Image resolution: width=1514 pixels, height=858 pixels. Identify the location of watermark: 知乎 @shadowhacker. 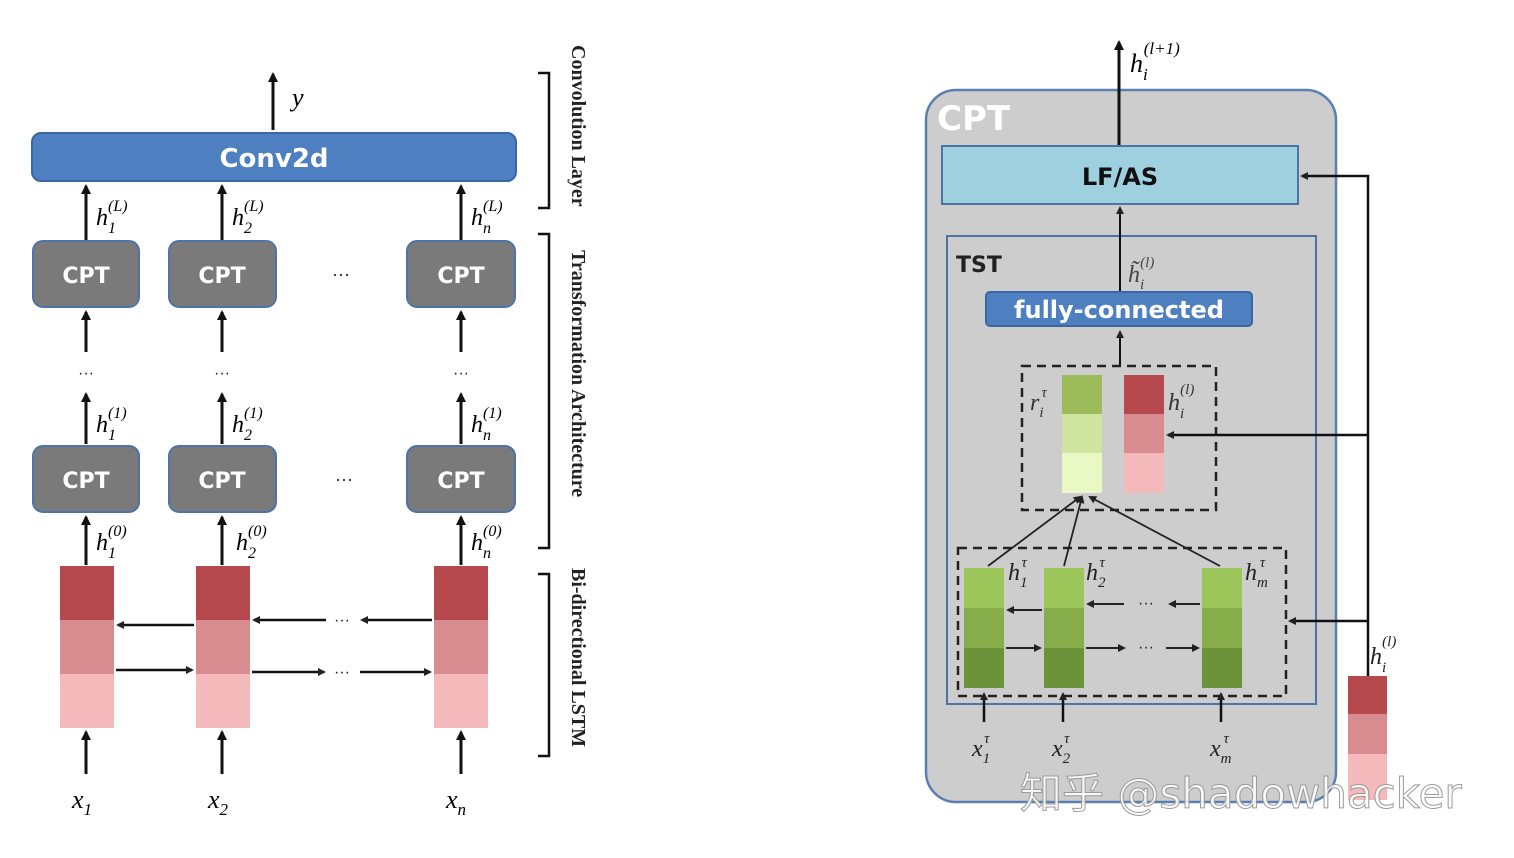
(1241, 793).